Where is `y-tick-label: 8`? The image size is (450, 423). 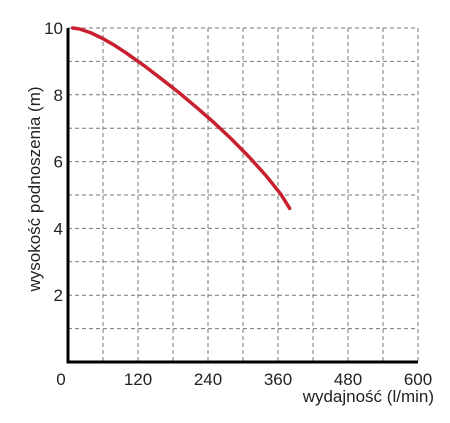 y-tick-label: 8 is located at coordinates (58, 95).